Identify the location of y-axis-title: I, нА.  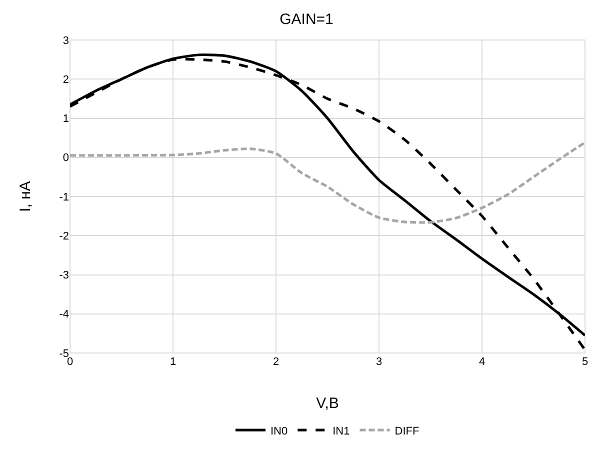
(25, 196).